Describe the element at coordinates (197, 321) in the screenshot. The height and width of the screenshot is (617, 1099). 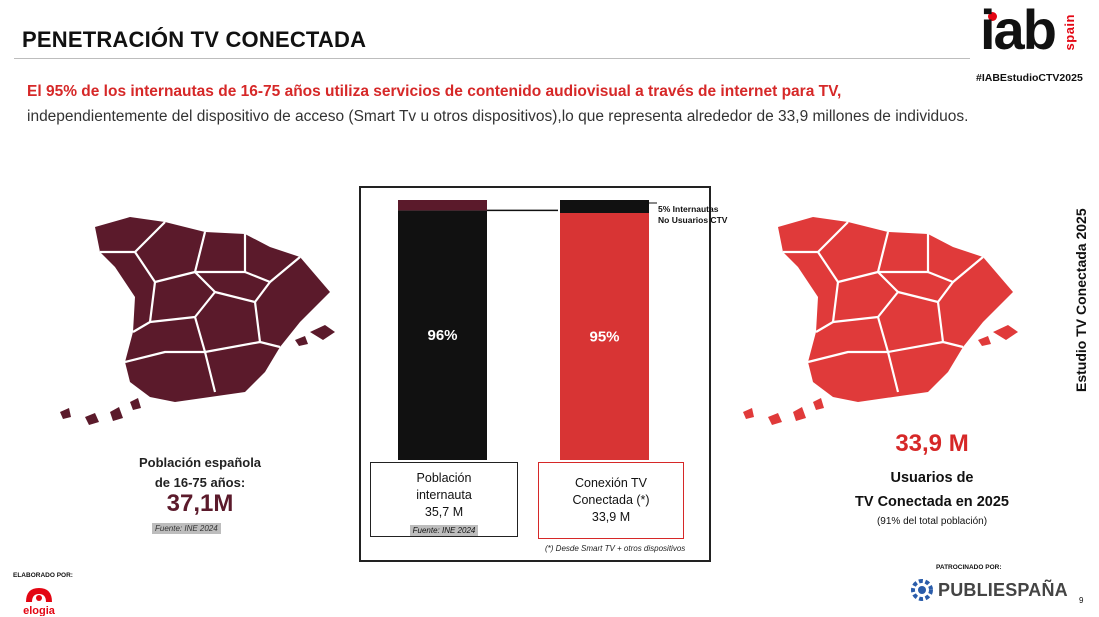
I see `spain-map-population` at that location.